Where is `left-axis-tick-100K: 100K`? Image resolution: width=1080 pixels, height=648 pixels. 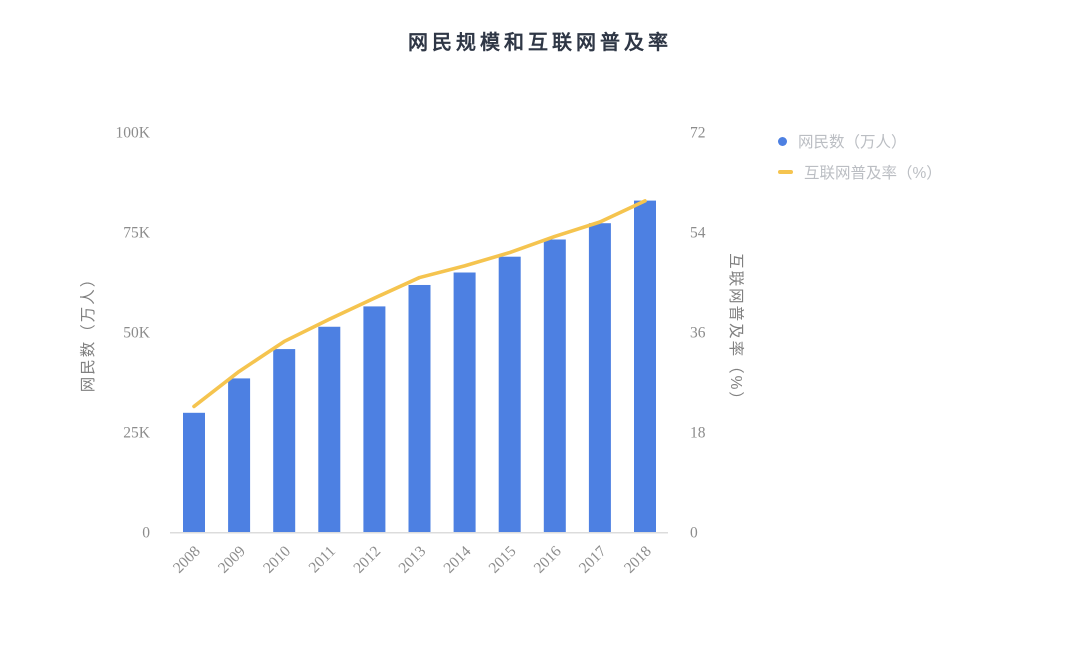
left-axis-tick-100K: 100K is located at coordinates (133, 133).